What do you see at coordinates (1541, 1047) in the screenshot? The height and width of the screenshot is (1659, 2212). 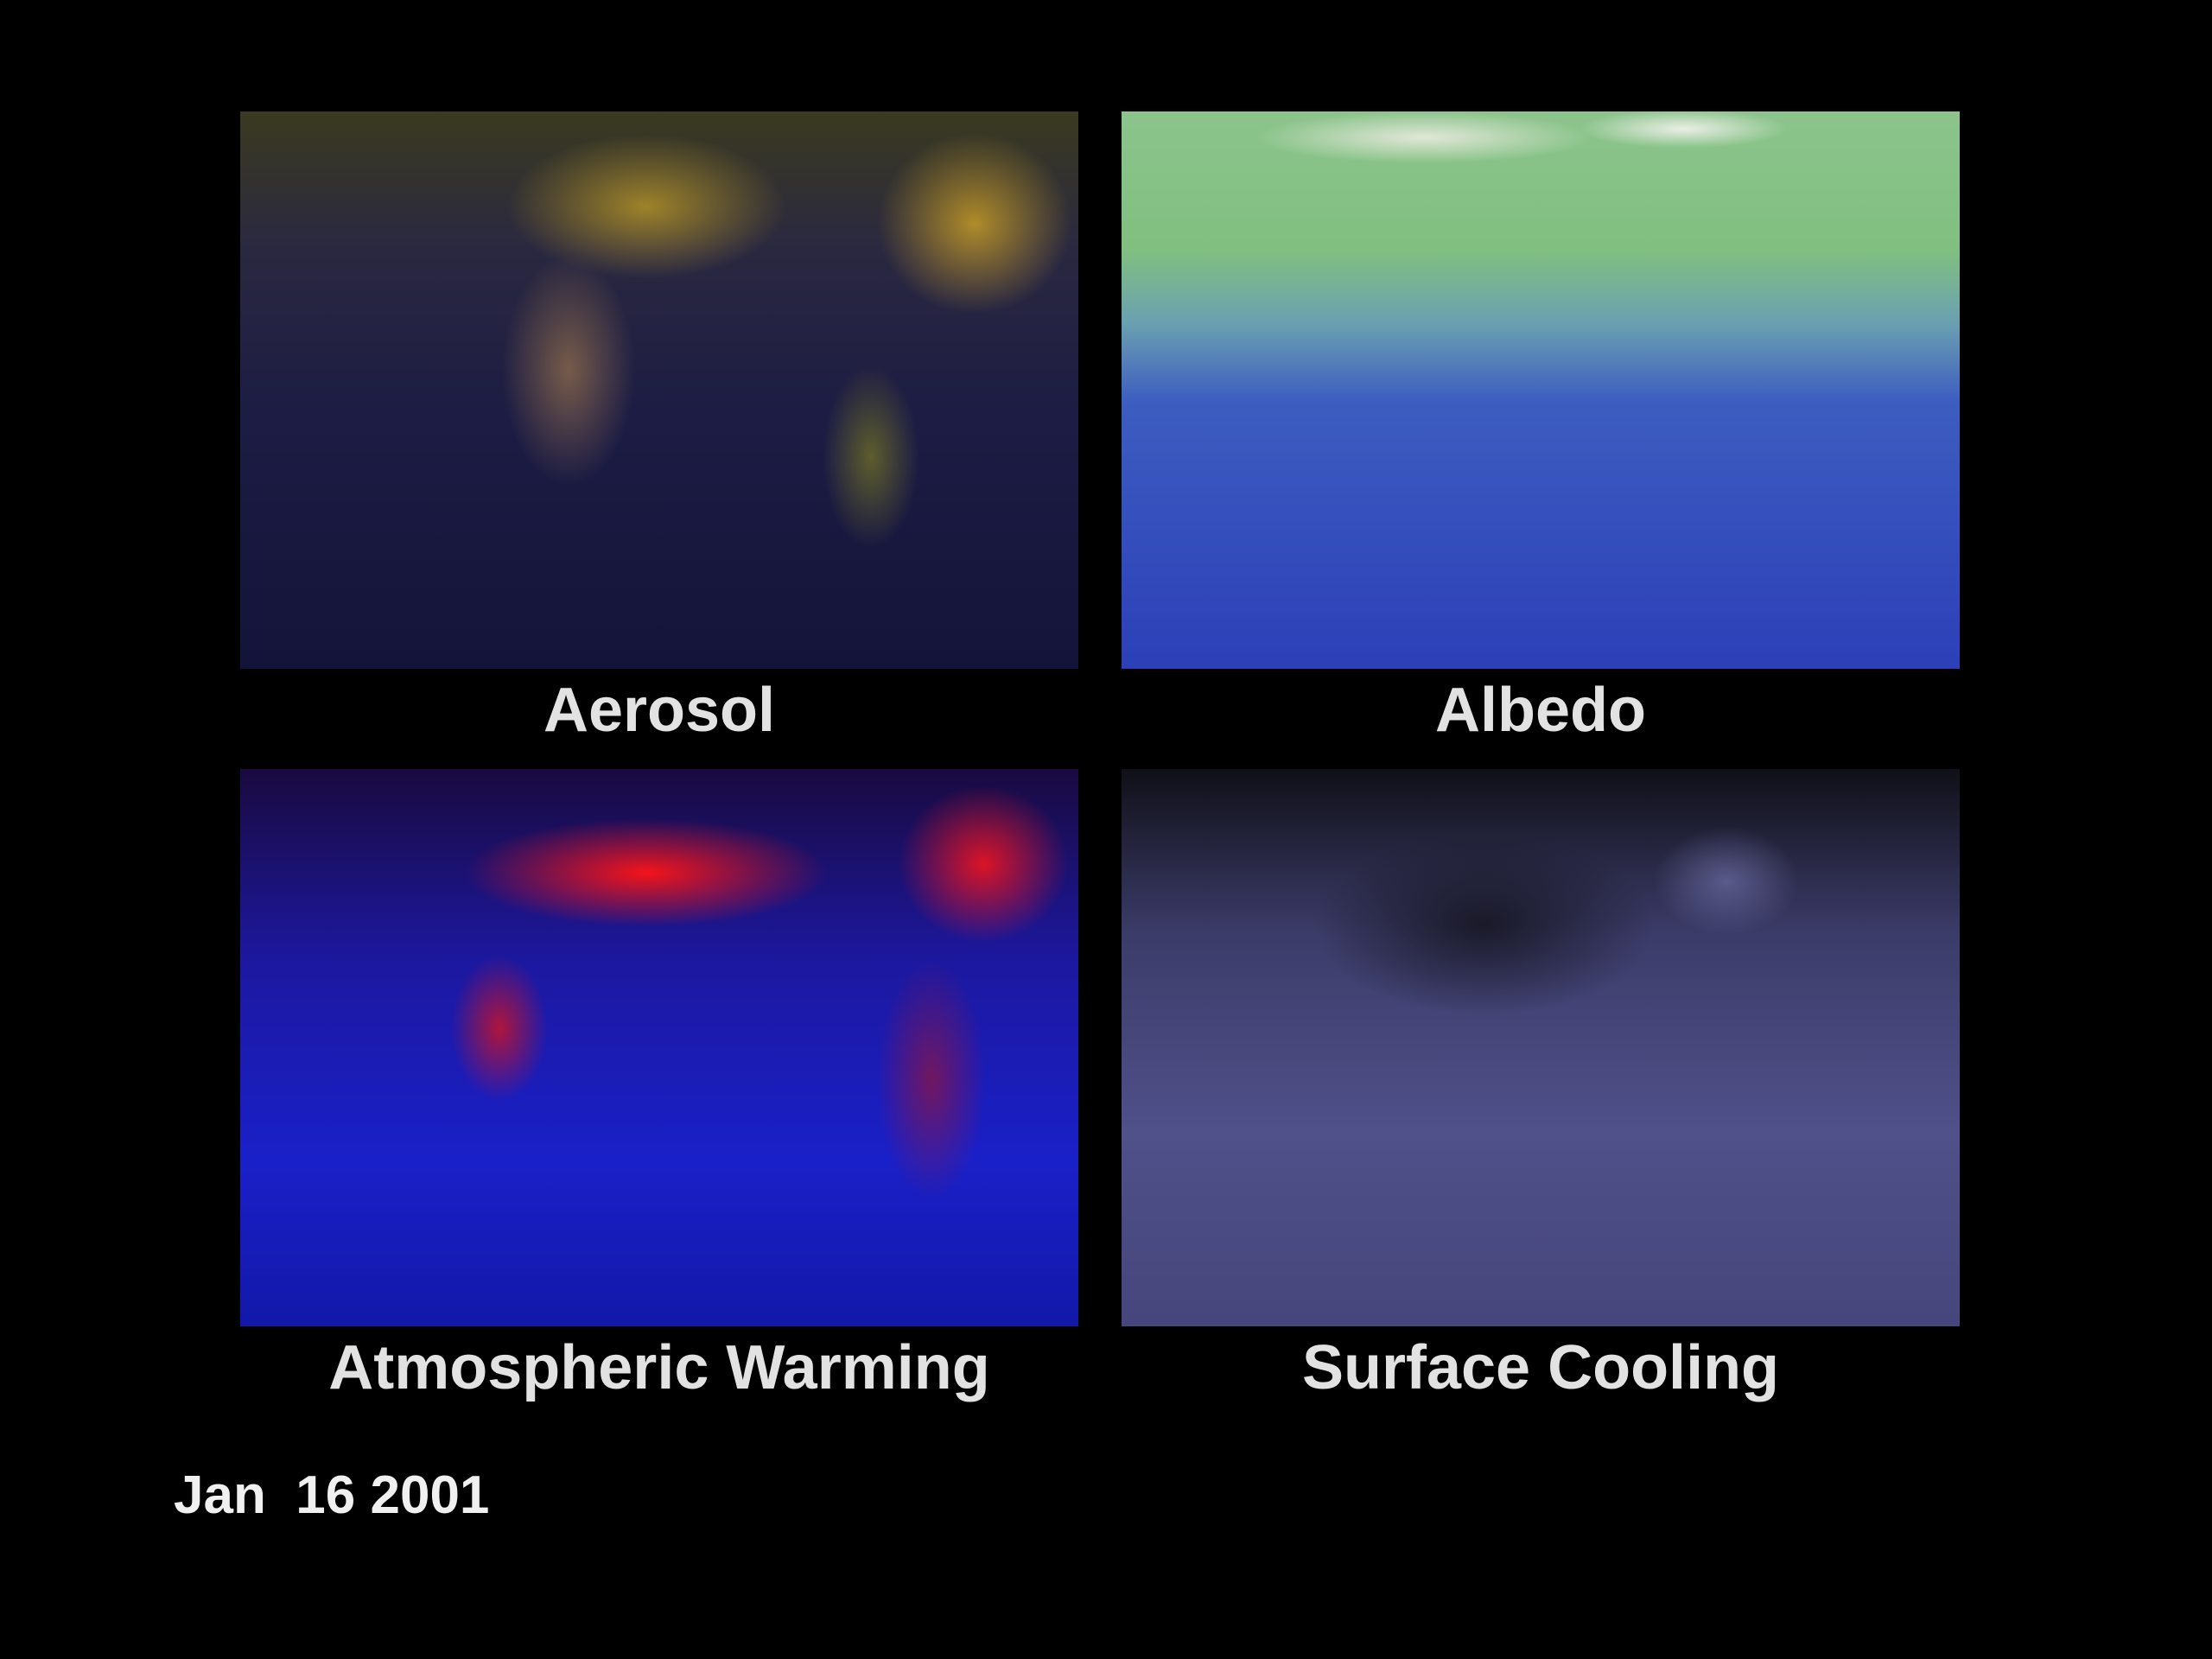 I see `cooling-map` at bounding box center [1541, 1047].